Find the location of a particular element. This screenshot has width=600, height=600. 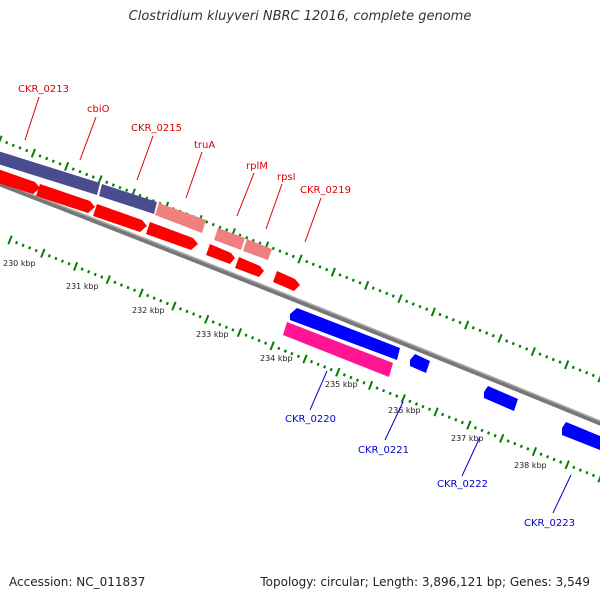

gene-label-ckr-0219: CKR_0219 is located at coordinates (325, 190).